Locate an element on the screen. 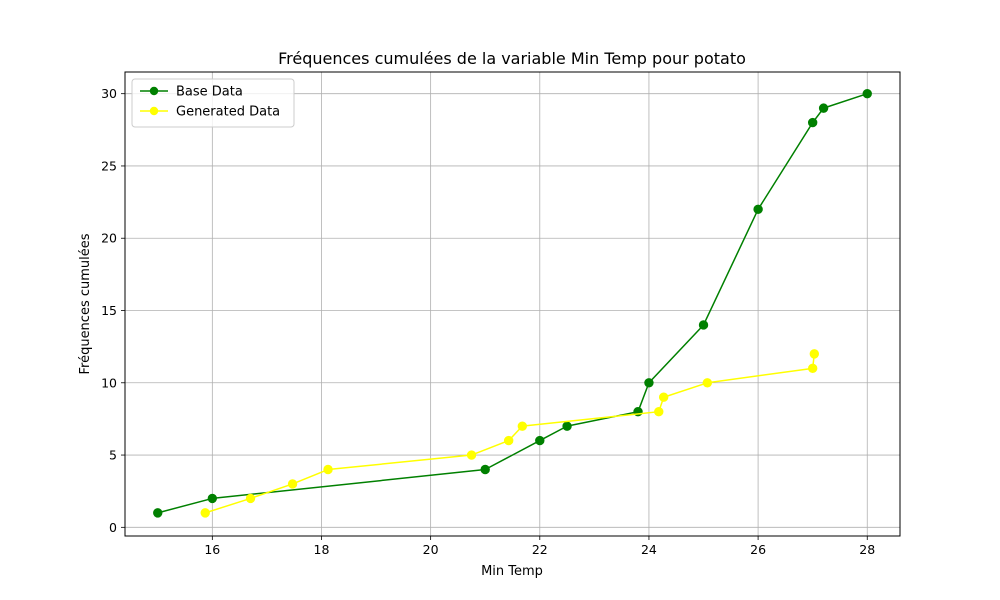 The image size is (1000, 600). legend-label: Base Data is located at coordinates (209, 92).